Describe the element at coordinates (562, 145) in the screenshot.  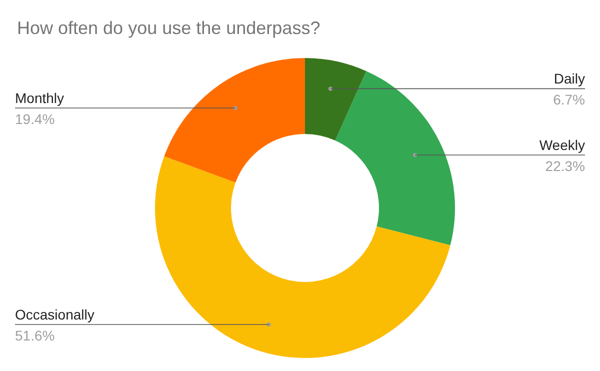
I see `slice-label: Weekly` at that location.